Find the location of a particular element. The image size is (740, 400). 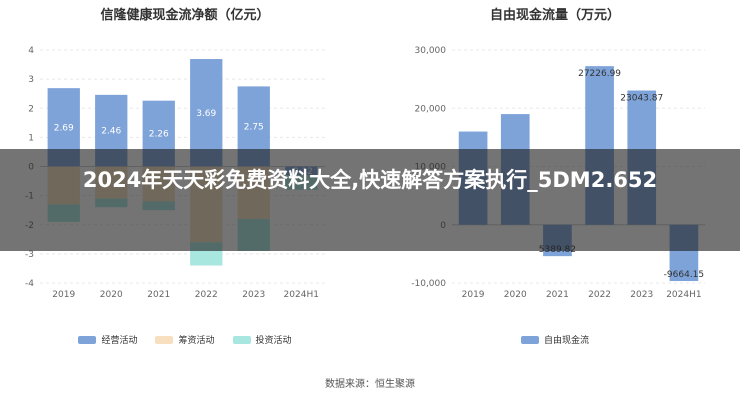

y-tick-label: 2 is located at coordinates (31, 109).